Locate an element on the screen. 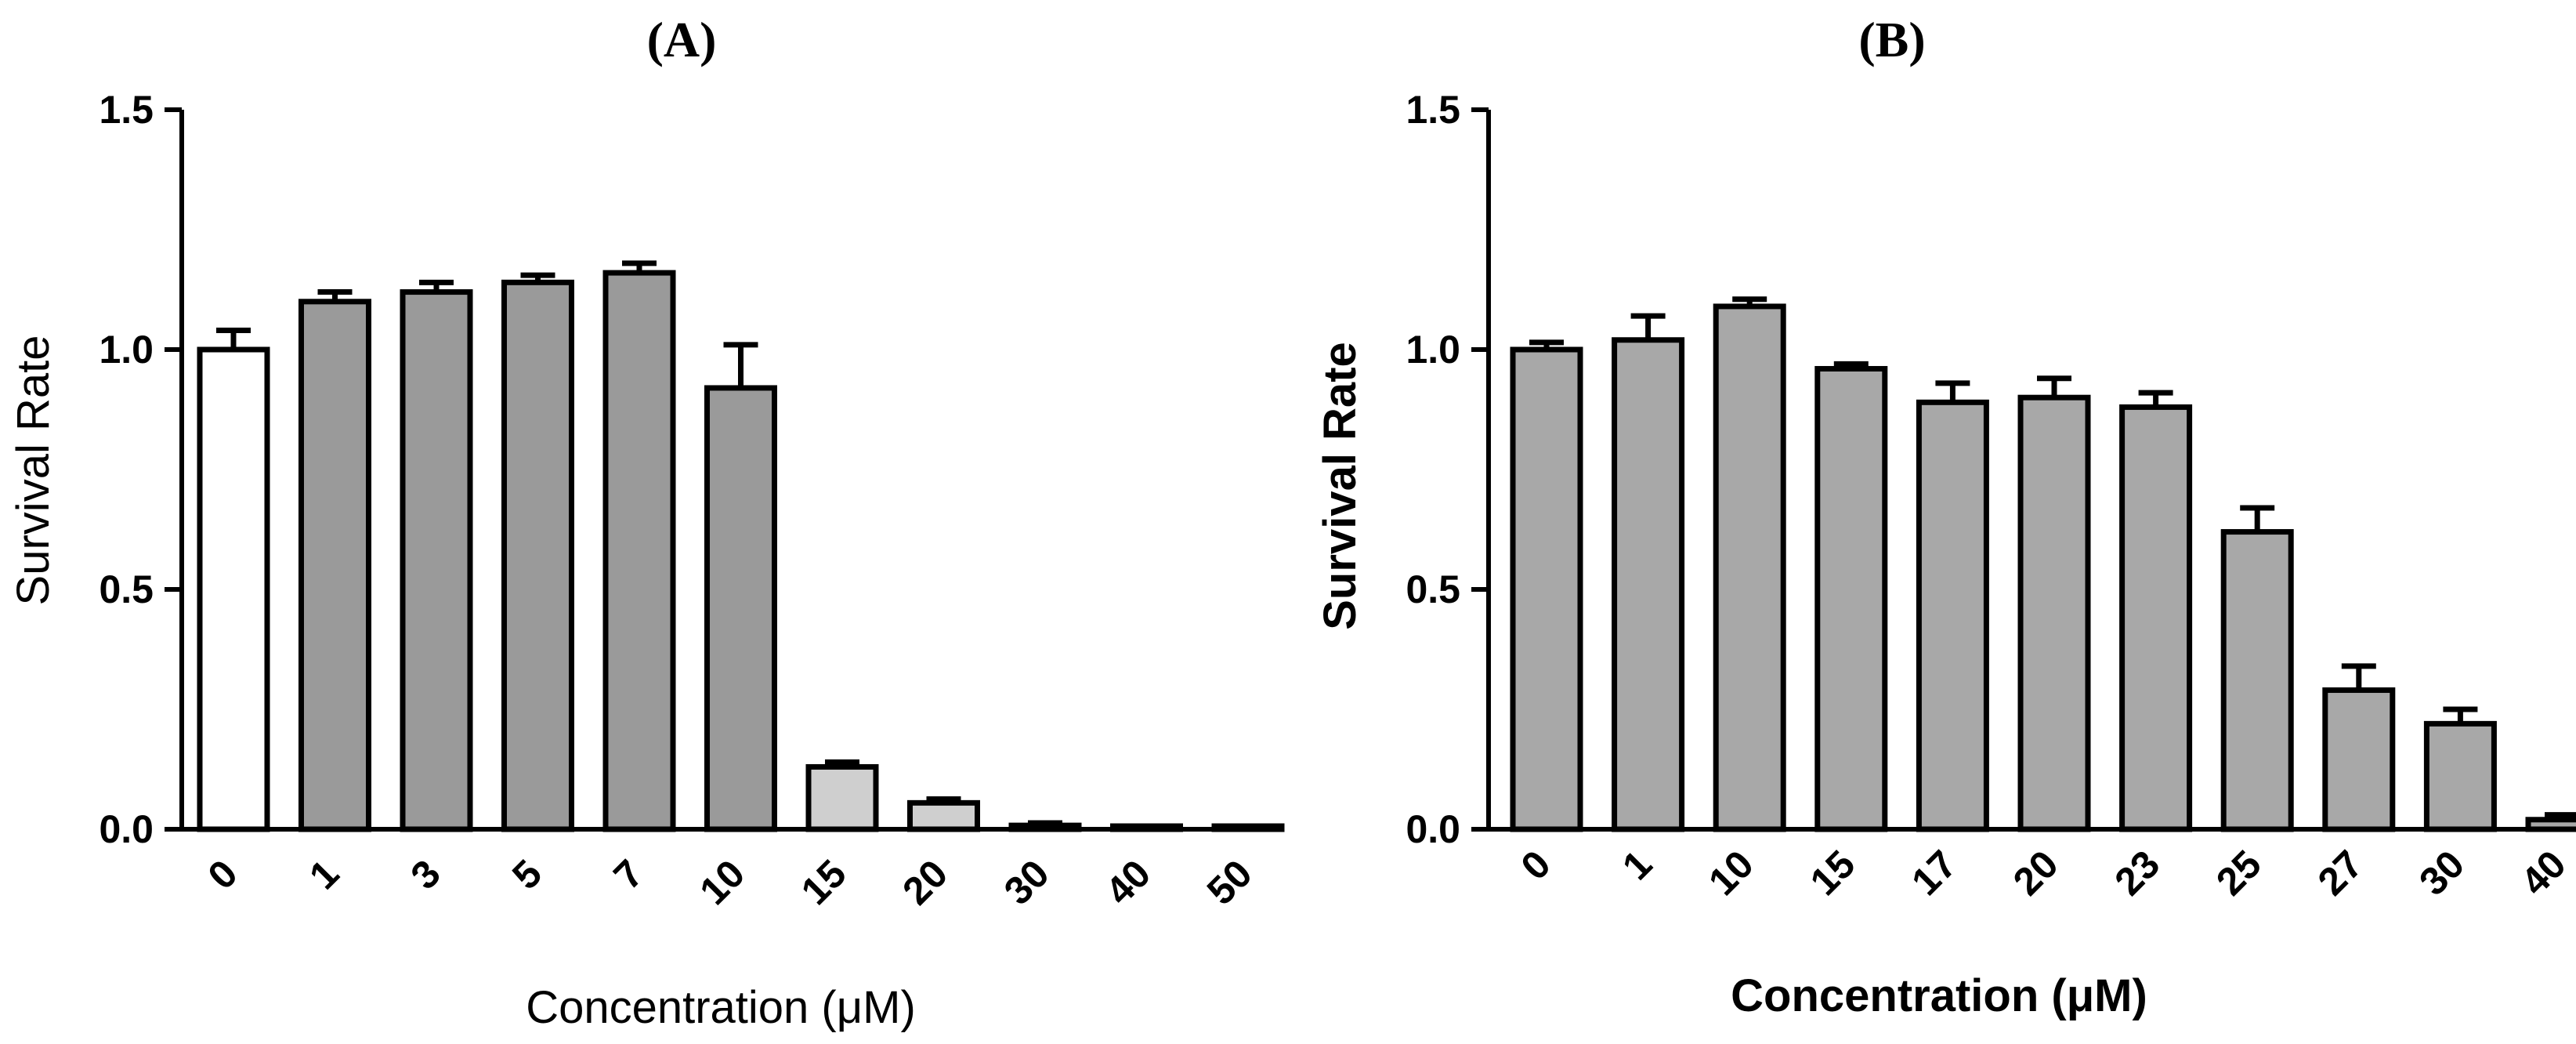 This screenshot has width=2576, height=1044. x-tick-label-a-40: 40 is located at coordinates (1128, 882).